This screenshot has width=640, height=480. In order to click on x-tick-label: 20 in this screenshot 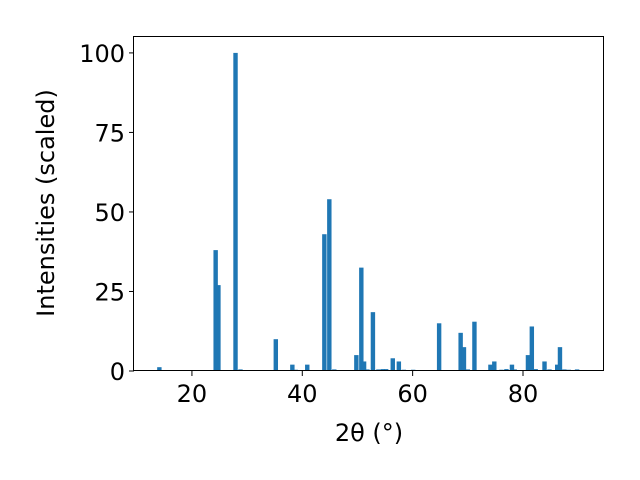, I will do `click(192, 394)`.